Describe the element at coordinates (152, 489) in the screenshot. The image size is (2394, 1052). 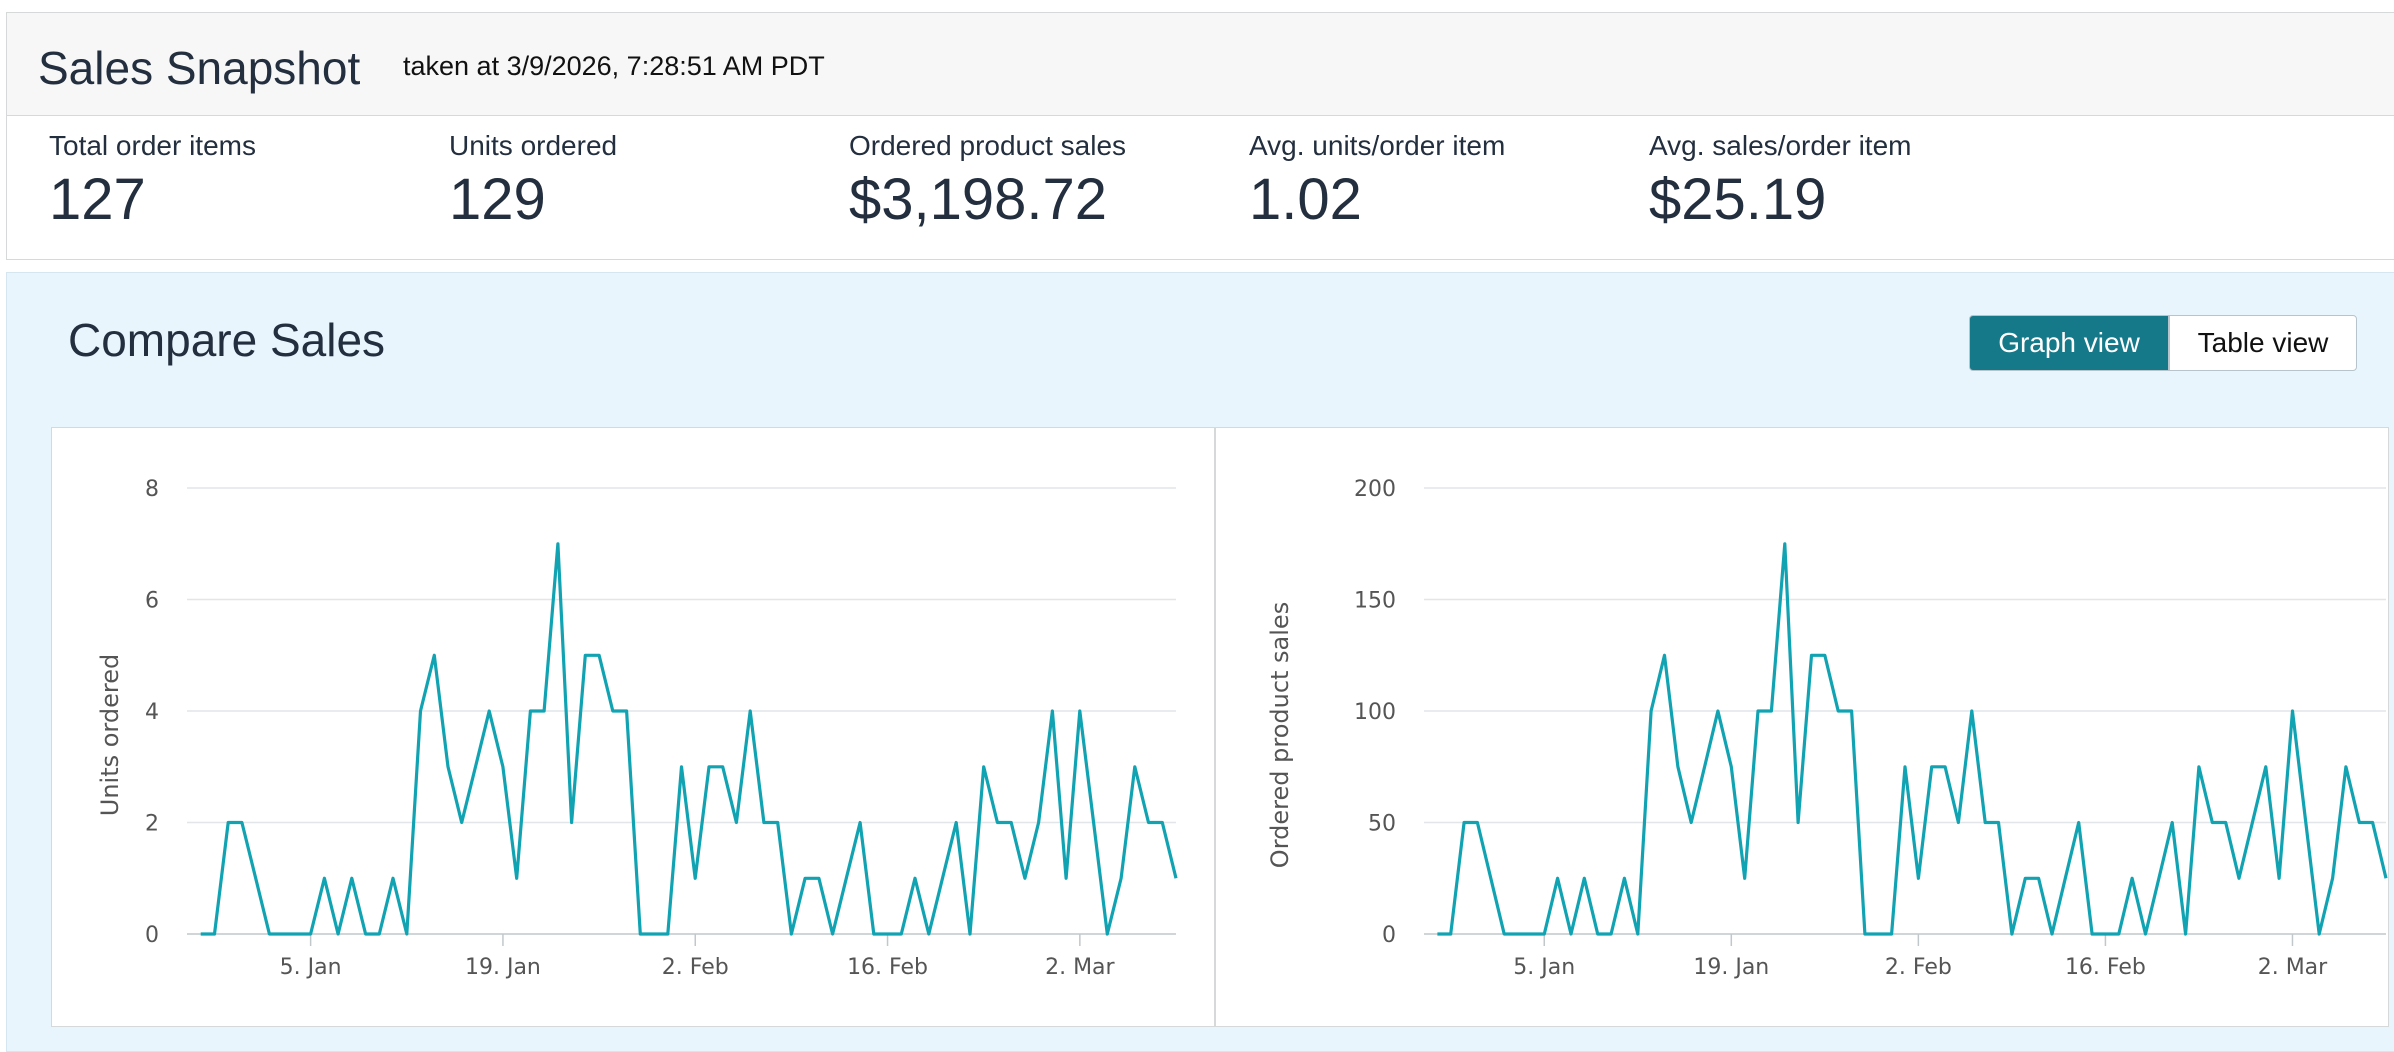
I see `y-tick-label: 8` at that location.